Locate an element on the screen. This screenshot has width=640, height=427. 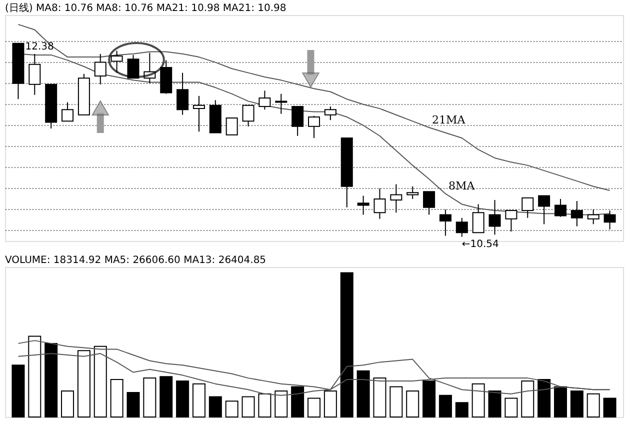
series-label: 21MA is located at coordinates (449, 119).